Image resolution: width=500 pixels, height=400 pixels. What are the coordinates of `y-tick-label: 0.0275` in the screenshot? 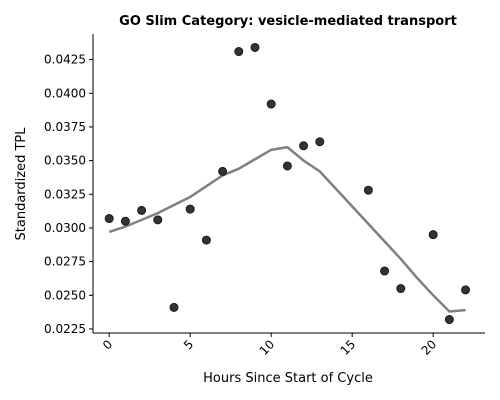 It's located at (65, 262).